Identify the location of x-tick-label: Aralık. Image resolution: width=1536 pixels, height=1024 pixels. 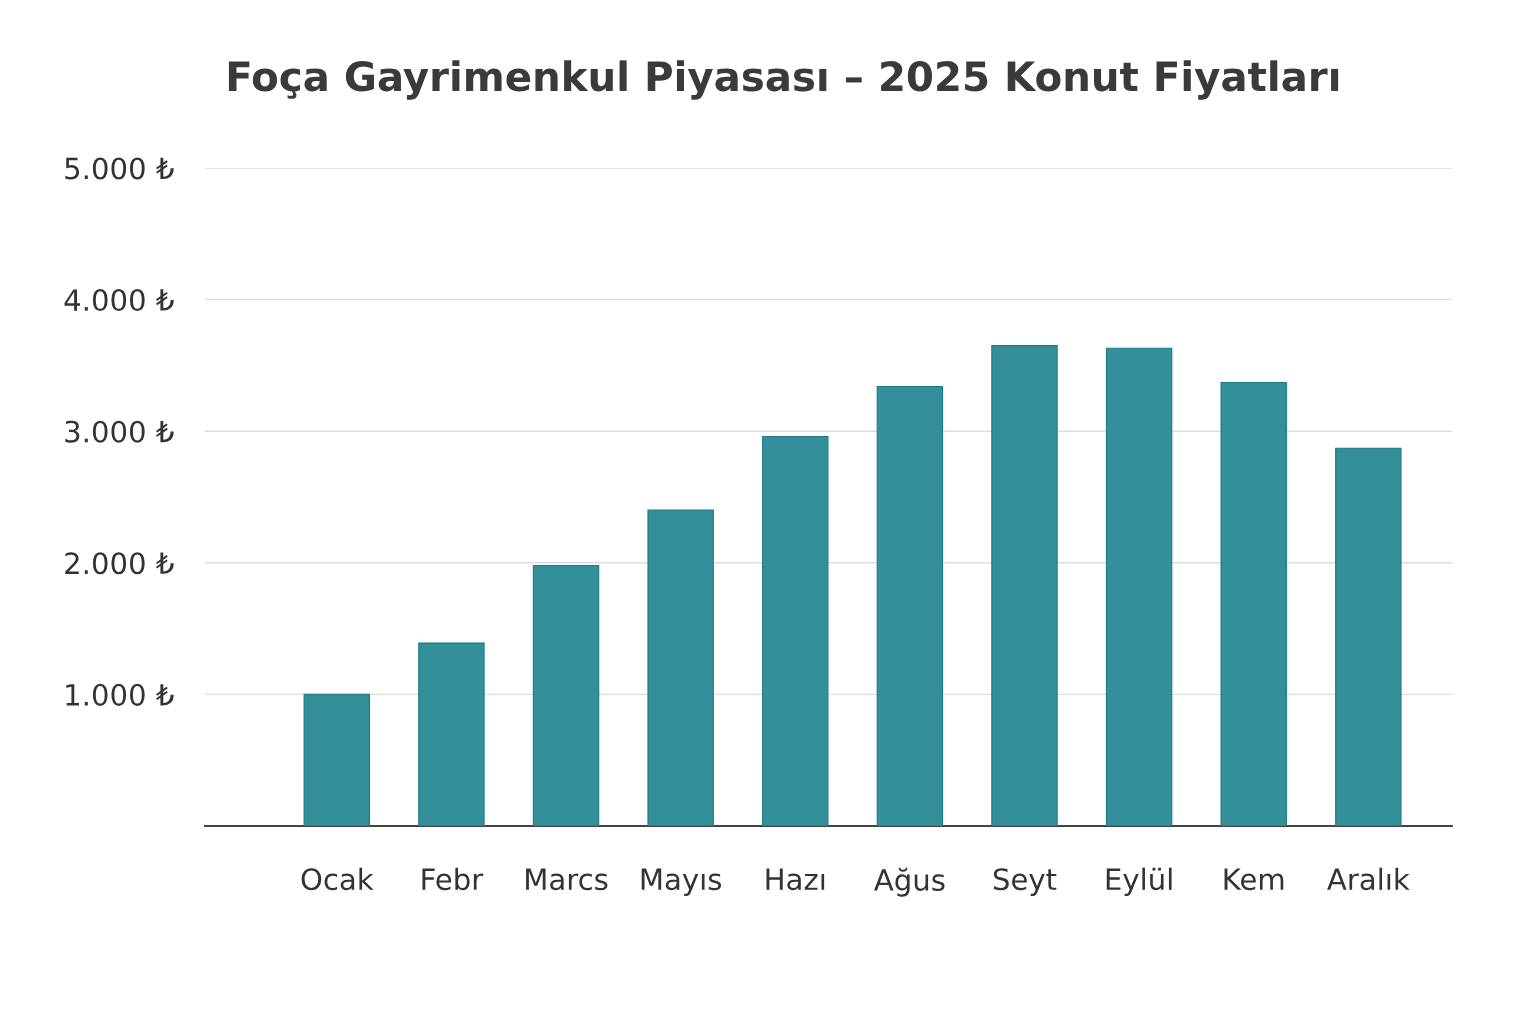
(1368, 879).